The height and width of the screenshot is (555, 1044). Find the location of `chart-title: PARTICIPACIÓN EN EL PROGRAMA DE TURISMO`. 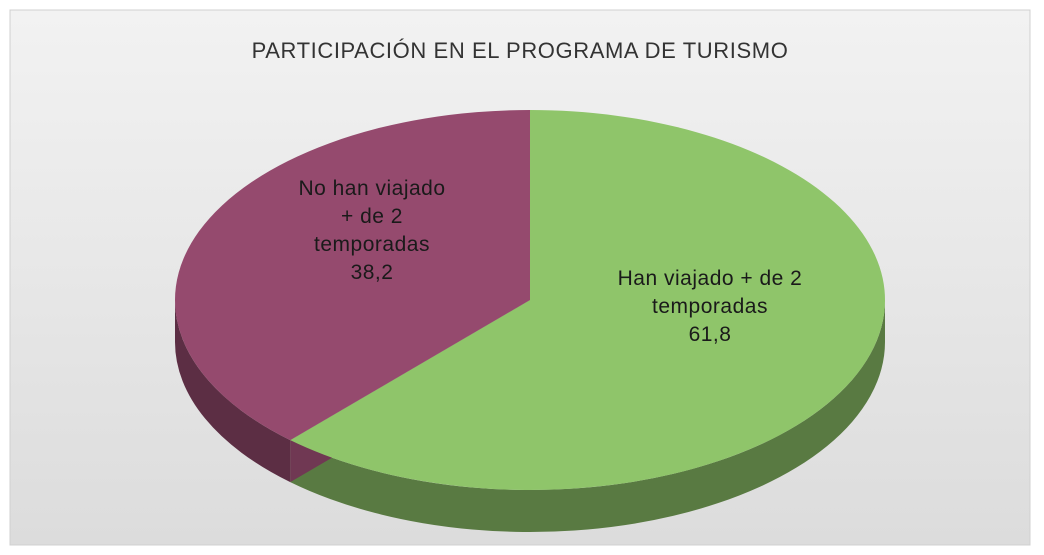

chart-title: PARTICIPACIÓN EN EL PROGRAMA DE TURISMO is located at coordinates (520, 50).